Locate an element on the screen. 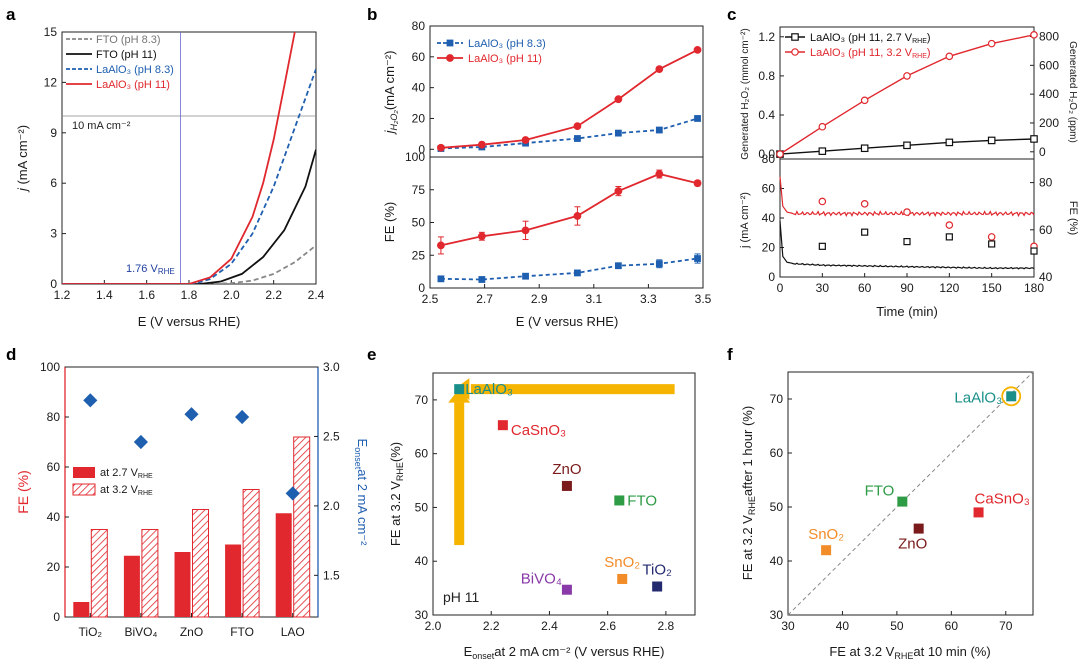 The width and height of the screenshot is (1080, 667). panel-f-y-tick-label: 50 is located at coordinates (777, 507).